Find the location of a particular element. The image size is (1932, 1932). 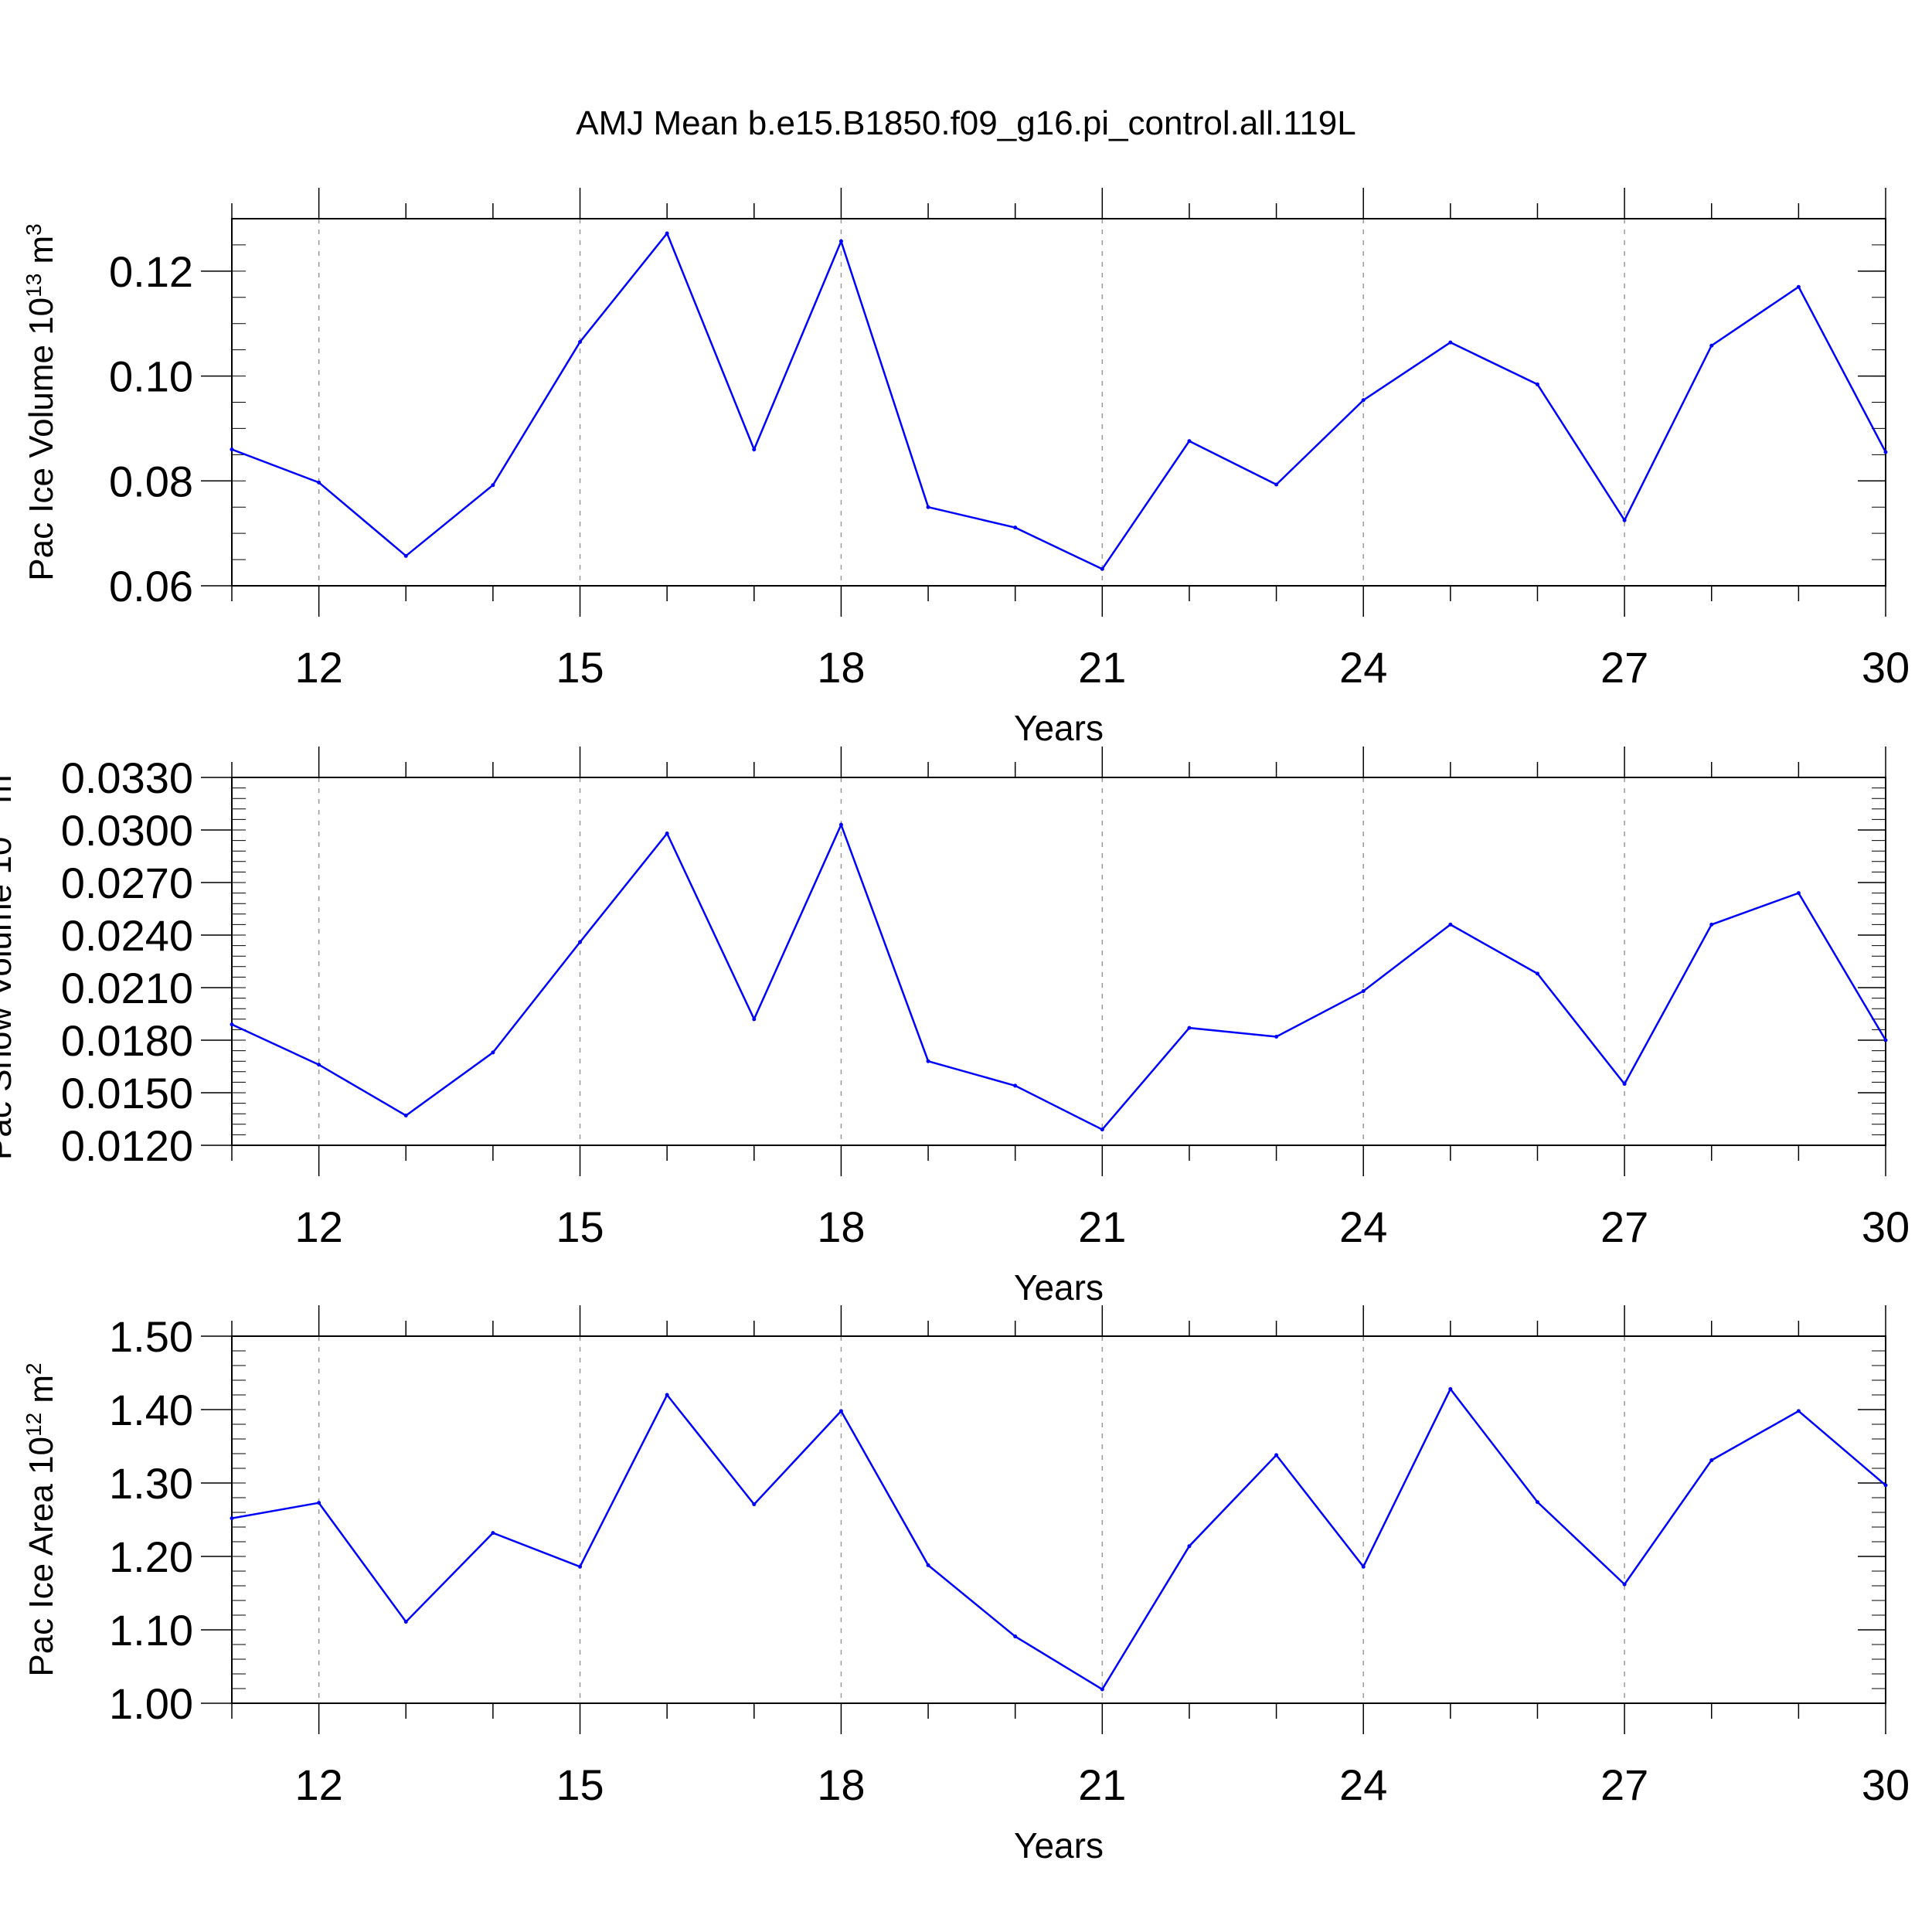

y-tick-label: 1.10 is located at coordinates (151, 1630).